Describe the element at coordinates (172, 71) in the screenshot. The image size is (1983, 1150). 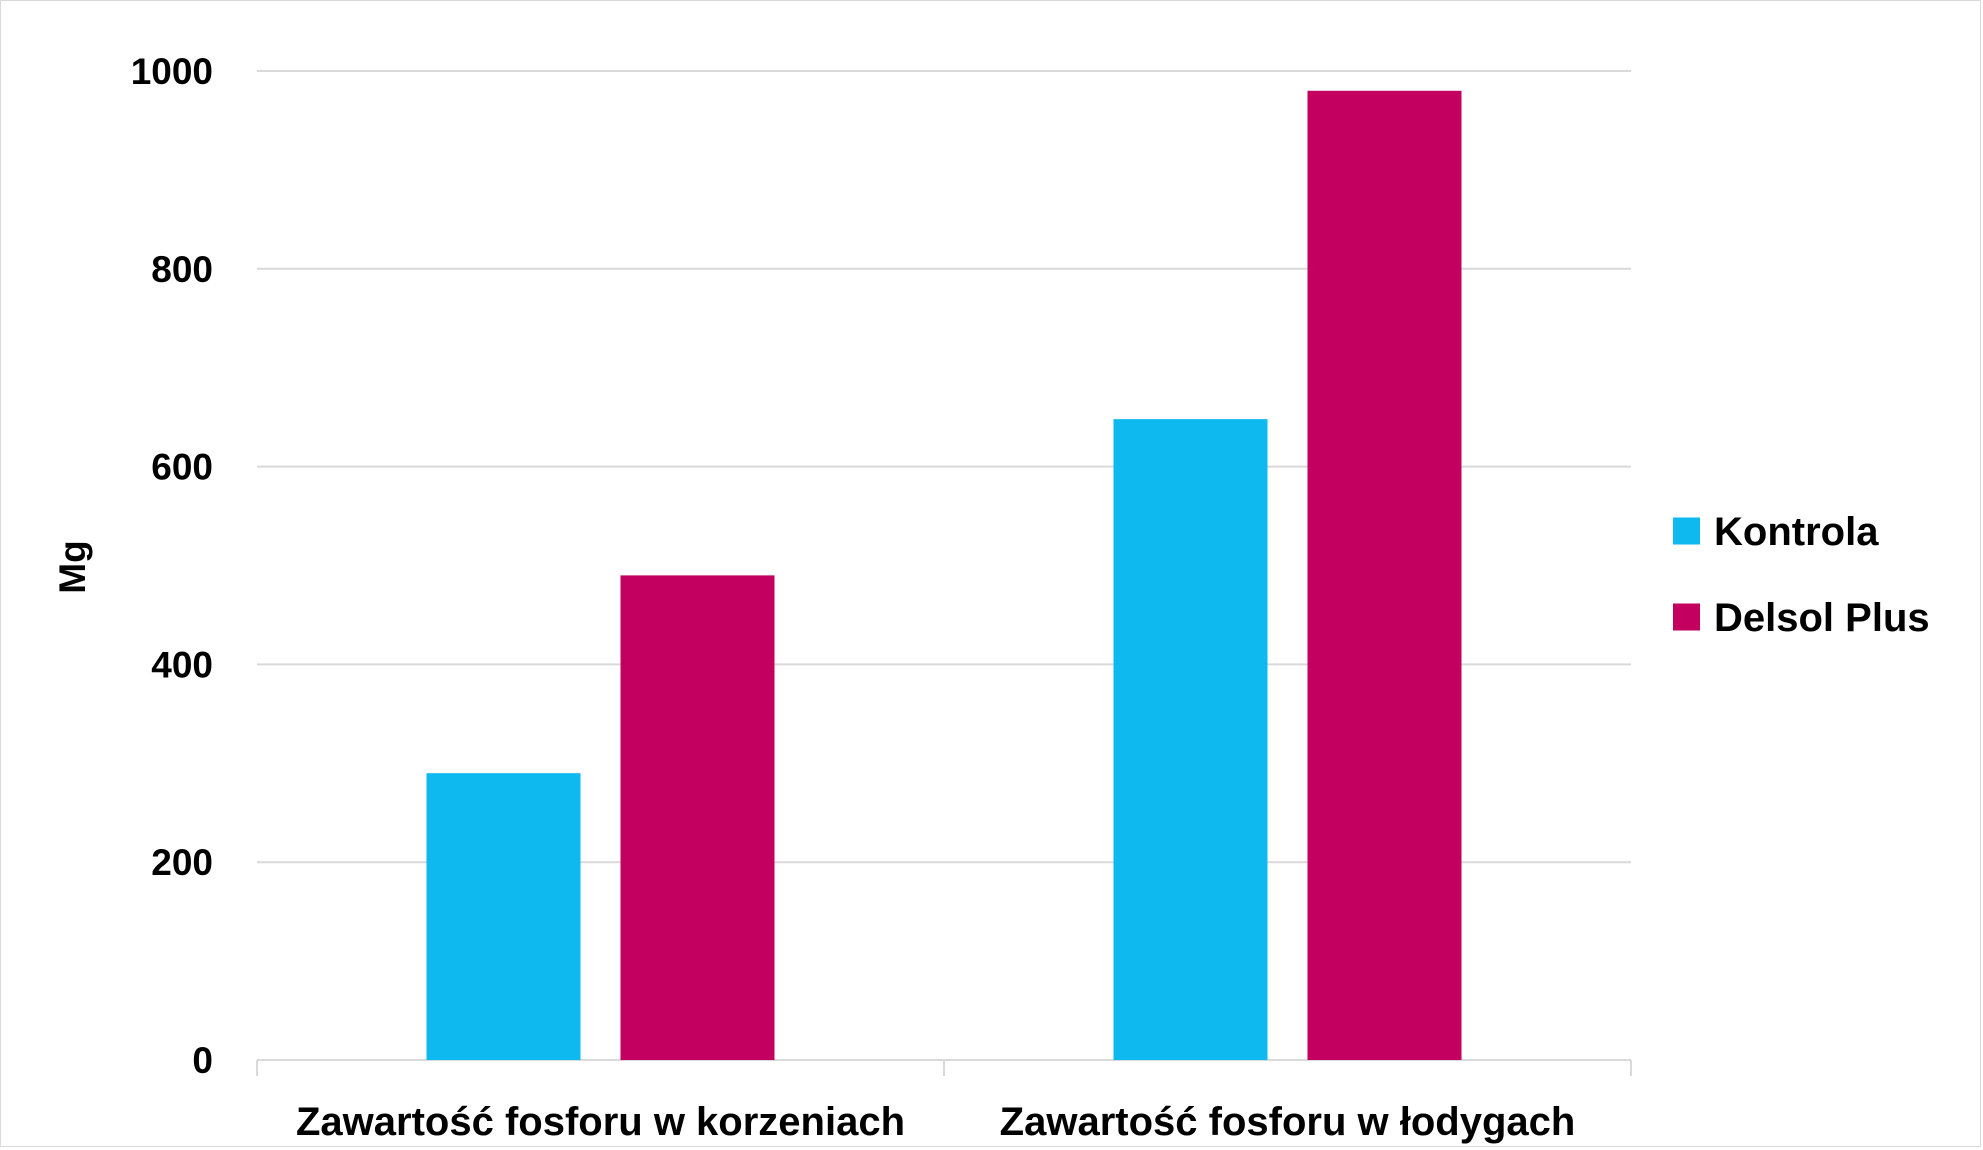
I see `y-tick-label: 1000` at that location.